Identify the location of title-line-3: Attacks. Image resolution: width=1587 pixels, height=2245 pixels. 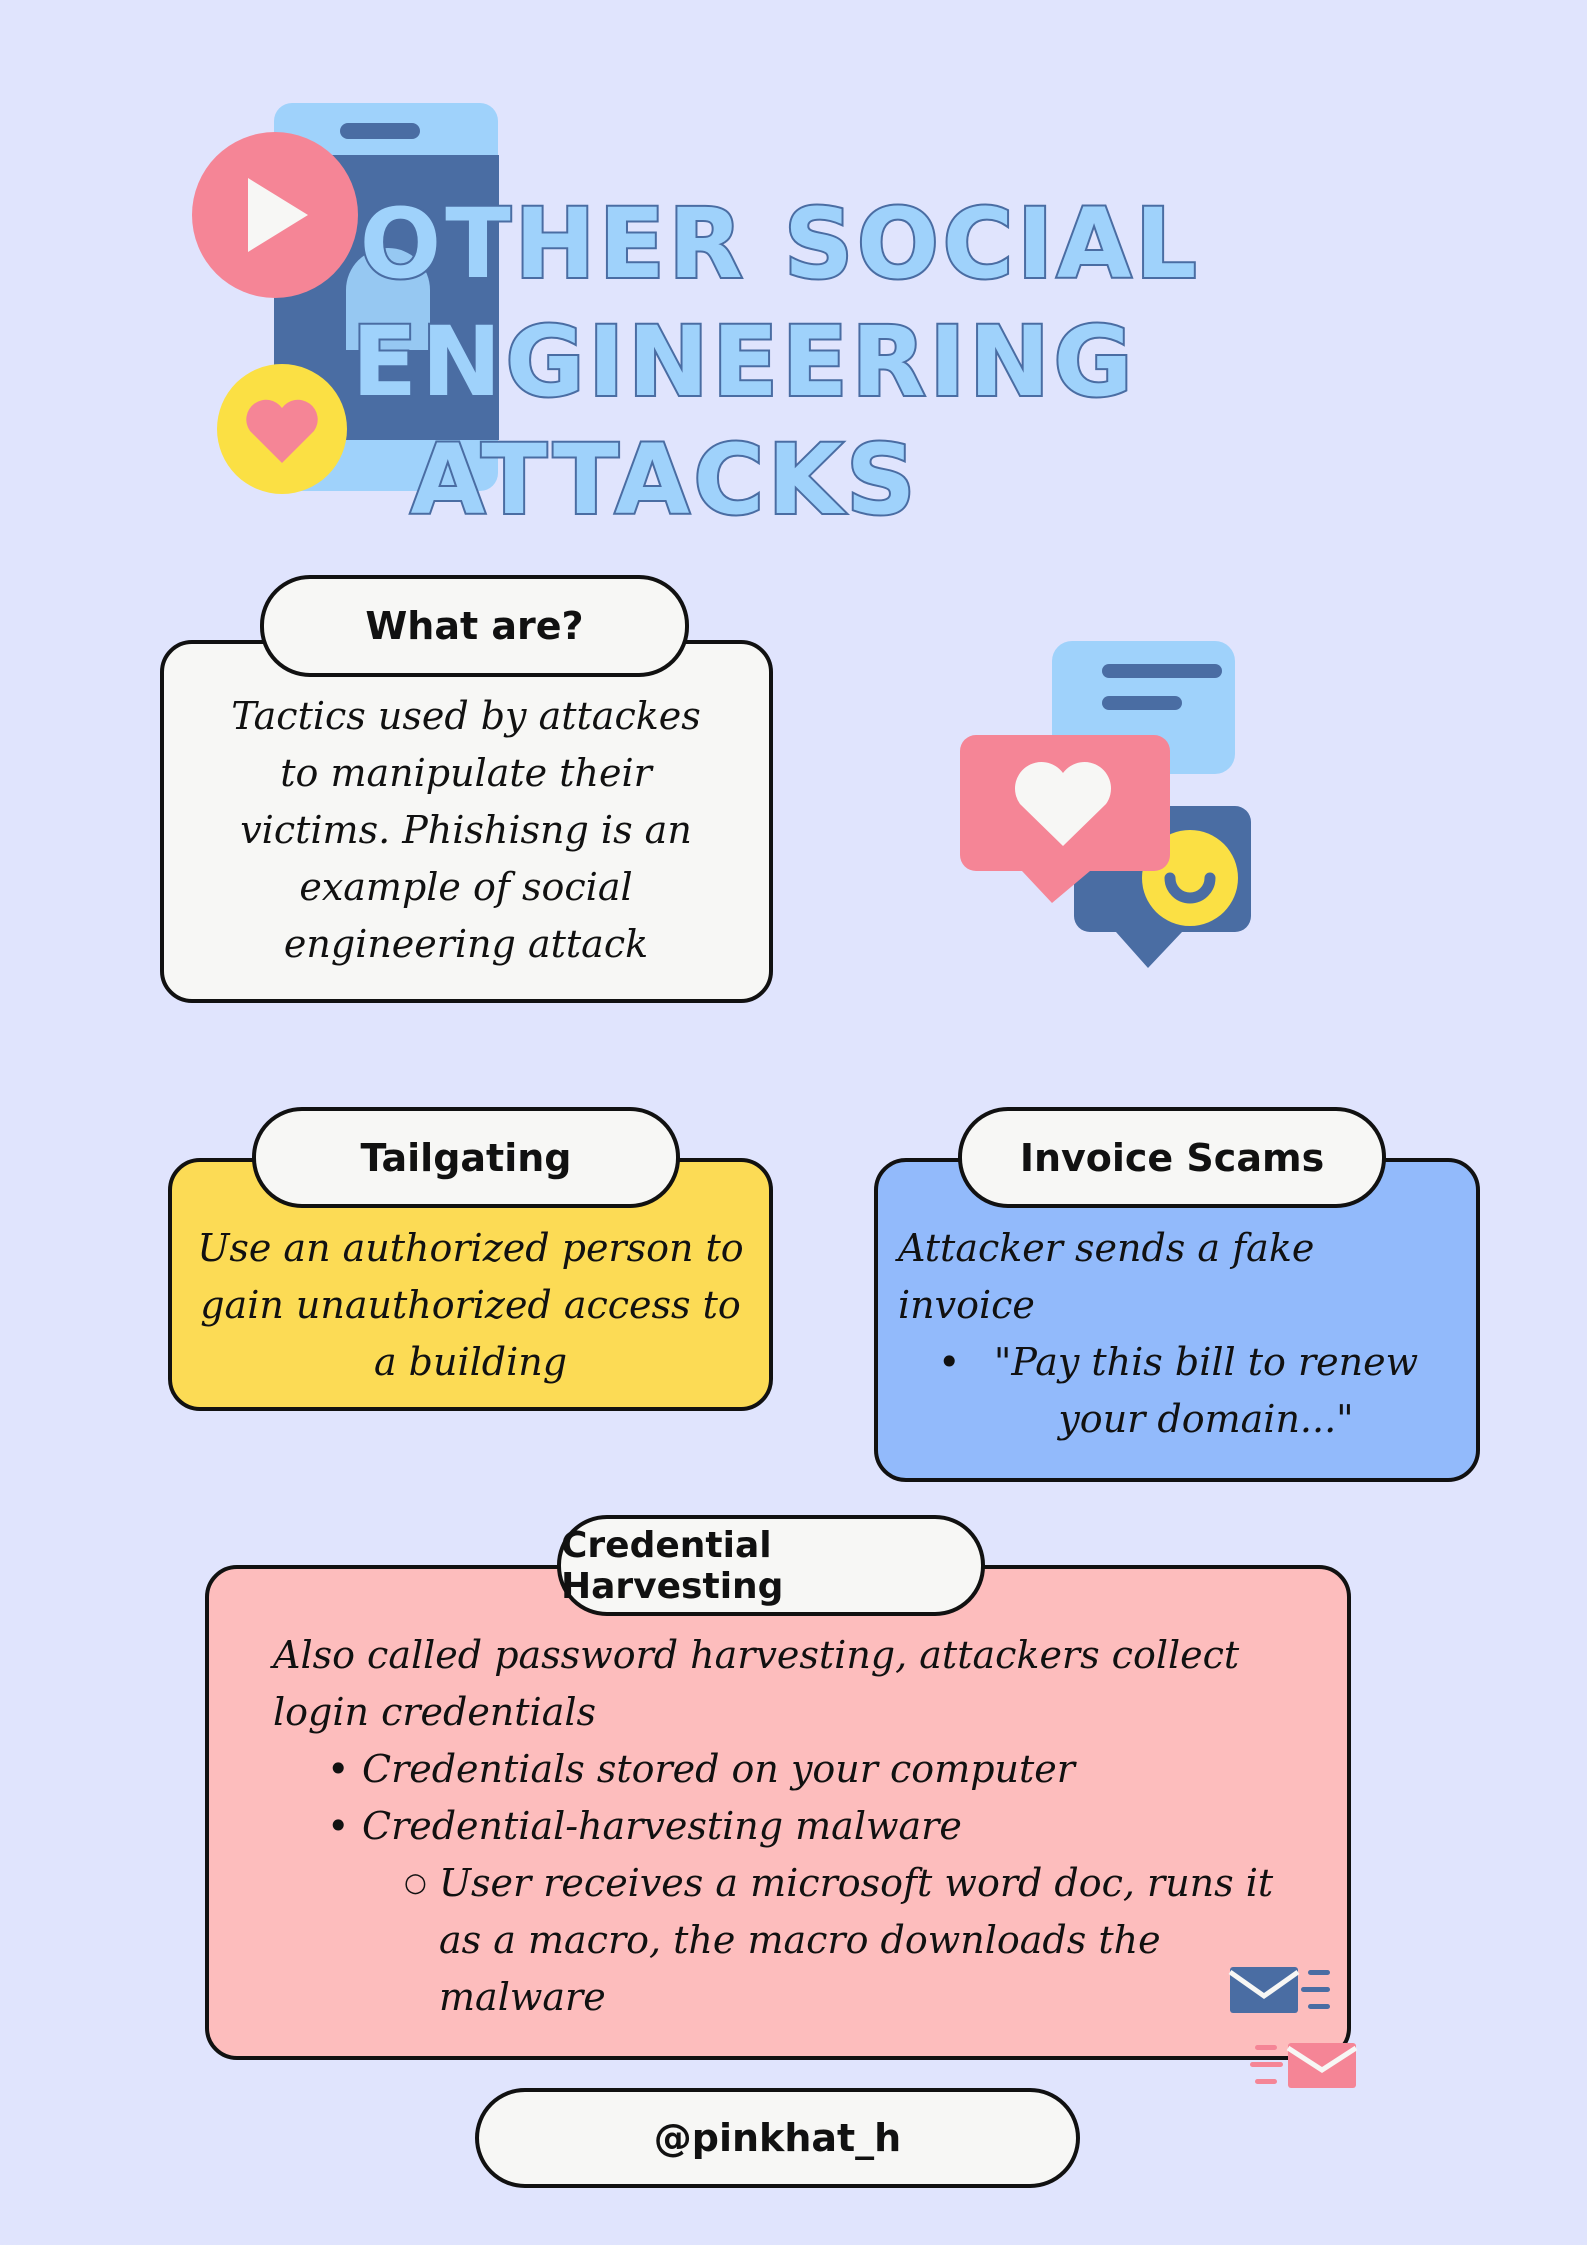
(664, 480).